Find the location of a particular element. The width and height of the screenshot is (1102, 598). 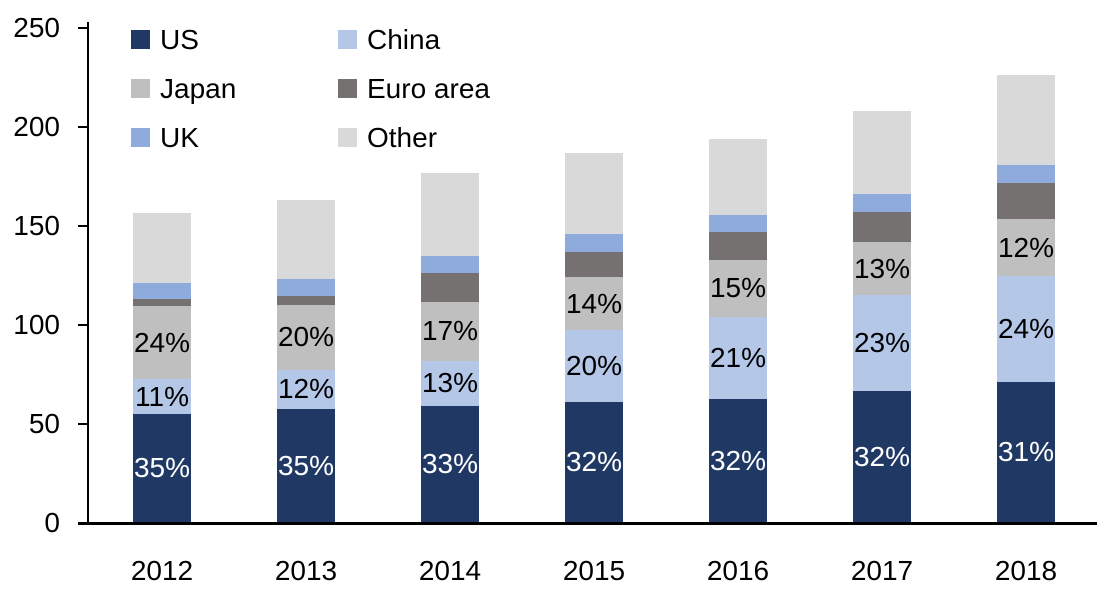

segment-label-us-2018: 31% is located at coordinates (1026, 452).